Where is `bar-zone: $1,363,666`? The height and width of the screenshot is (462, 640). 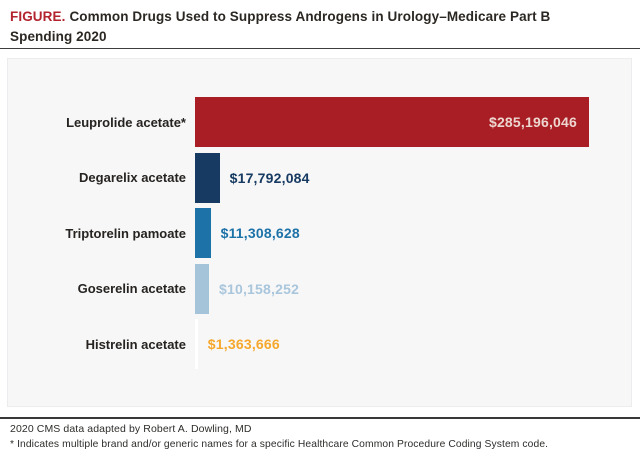
bar-zone: $1,363,666 is located at coordinates (413, 344).